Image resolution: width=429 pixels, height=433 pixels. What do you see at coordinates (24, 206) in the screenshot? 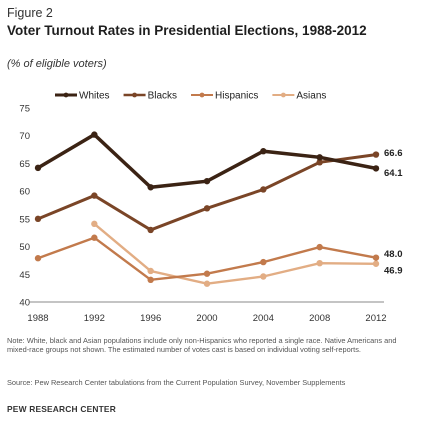
I see `y-axis: 40 45 50 55 60 65 70 75` at bounding box center [24, 206].